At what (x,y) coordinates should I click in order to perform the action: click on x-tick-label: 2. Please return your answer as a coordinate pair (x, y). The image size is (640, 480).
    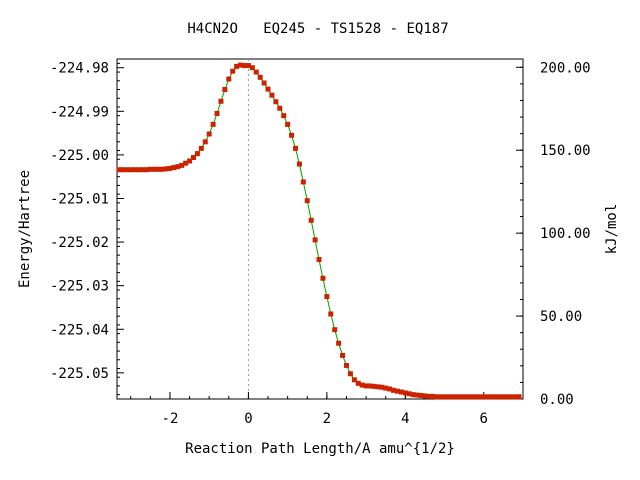
    Looking at the image, I should click on (327, 419).